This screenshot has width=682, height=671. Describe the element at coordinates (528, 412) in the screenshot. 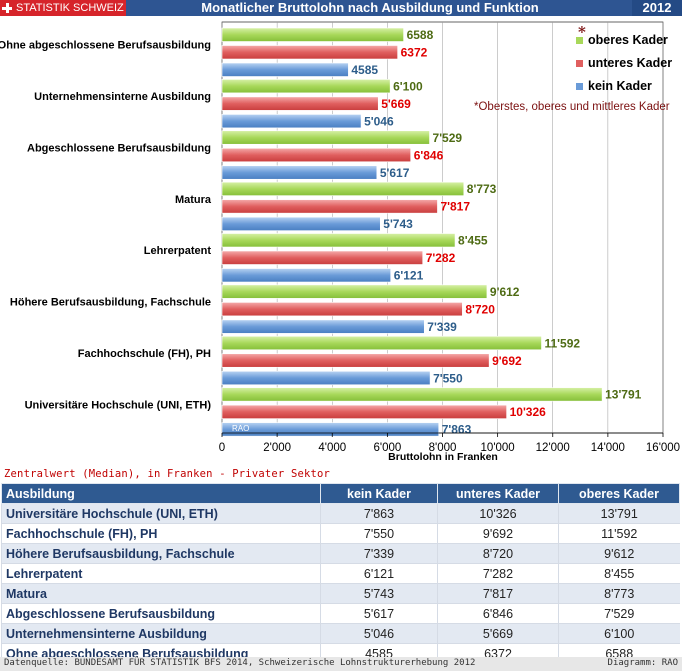

I see `bar-value-label: 10'326` at that location.